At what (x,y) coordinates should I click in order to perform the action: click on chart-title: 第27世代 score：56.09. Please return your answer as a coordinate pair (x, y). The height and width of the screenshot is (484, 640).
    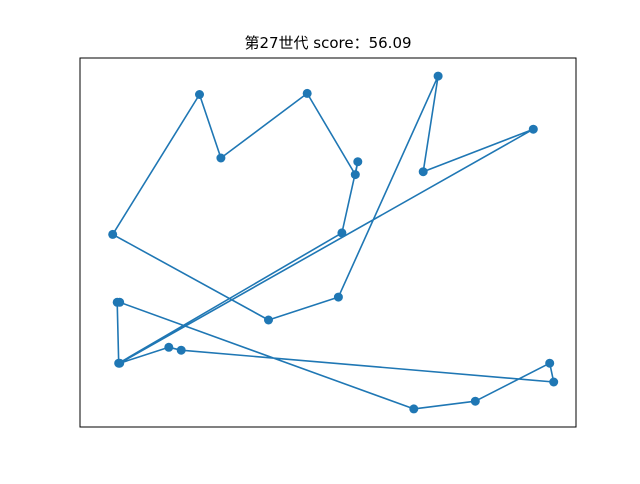
    Looking at the image, I should click on (328, 43).